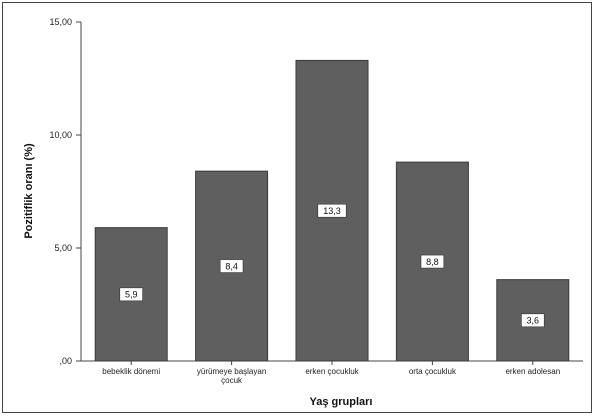 Image resolution: width=596 pixels, height=417 pixels. What do you see at coordinates (433, 371) in the screenshot?
I see `x-tick-label: orta çocukluk` at bounding box center [433, 371].